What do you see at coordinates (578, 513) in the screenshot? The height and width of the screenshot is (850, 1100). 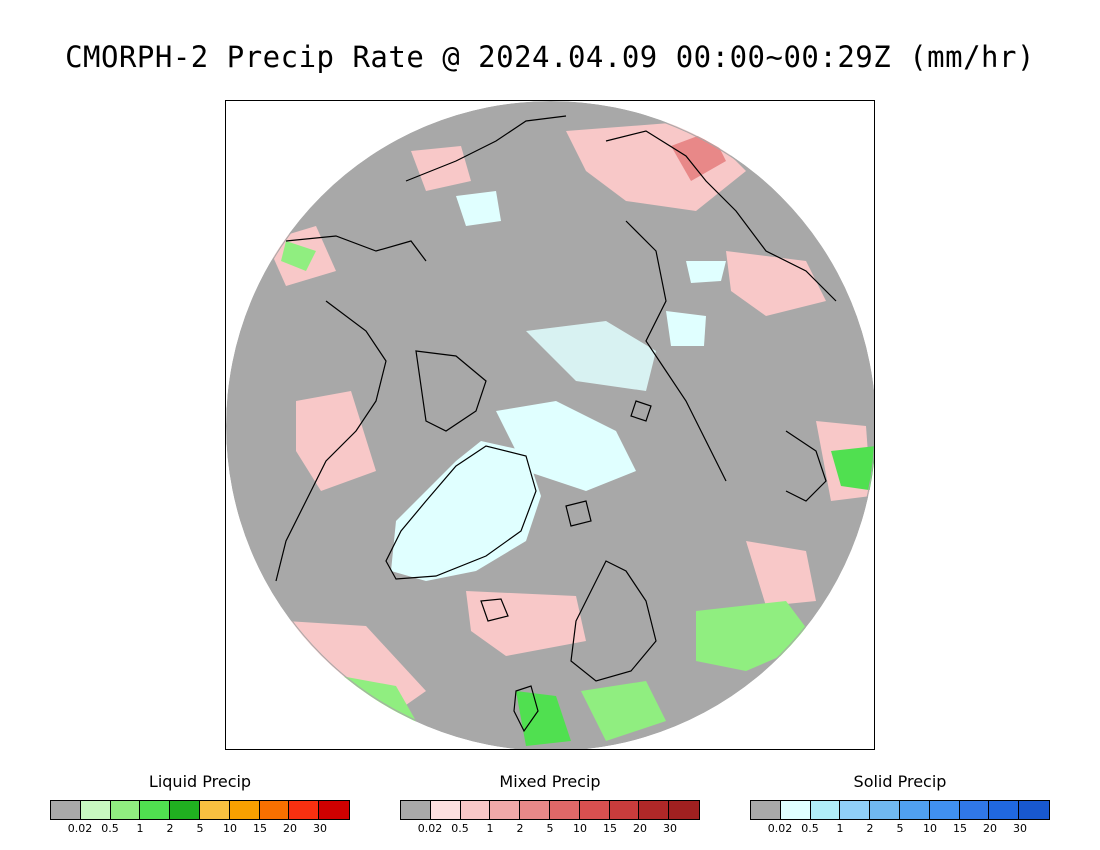 I see `coastline-svalbard` at bounding box center [578, 513].